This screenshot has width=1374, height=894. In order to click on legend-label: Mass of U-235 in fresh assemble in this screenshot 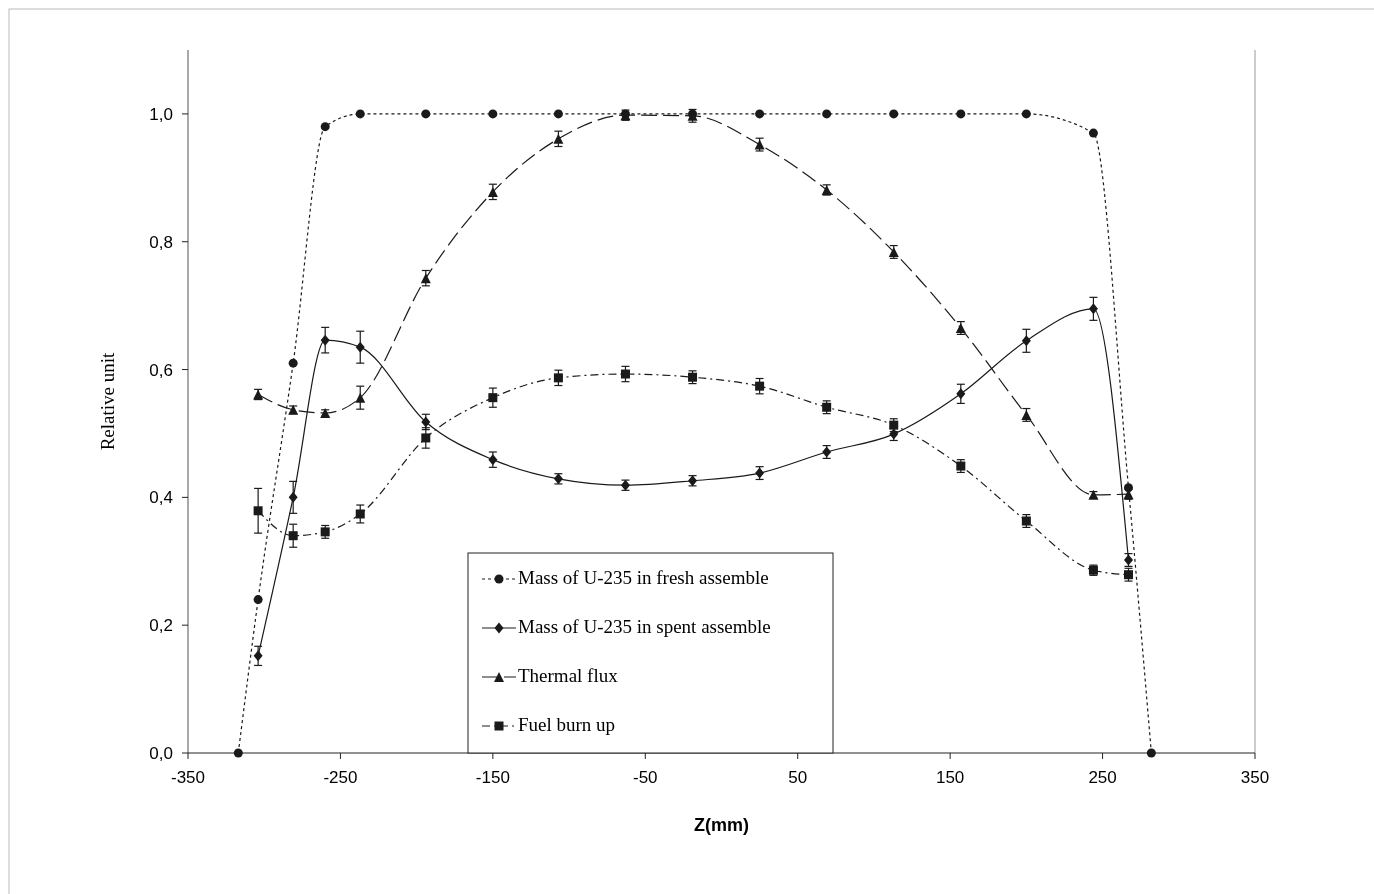, I will do `click(643, 577)`.